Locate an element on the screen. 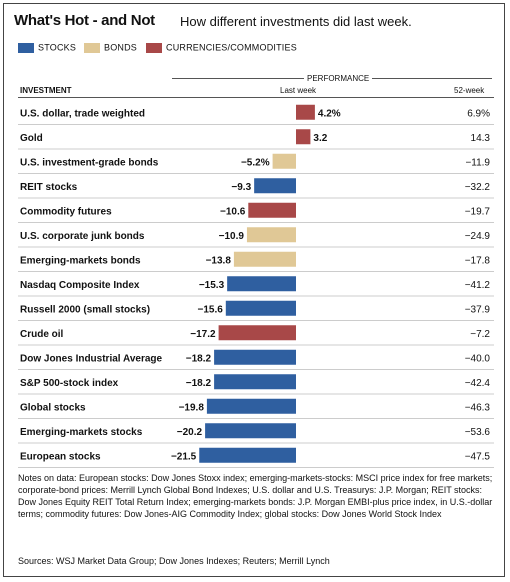 Image resolution: width=510 pixels, height=582 pixels. category-label: Russell 2000 (small stocks) is located at coordinates (85, 309).